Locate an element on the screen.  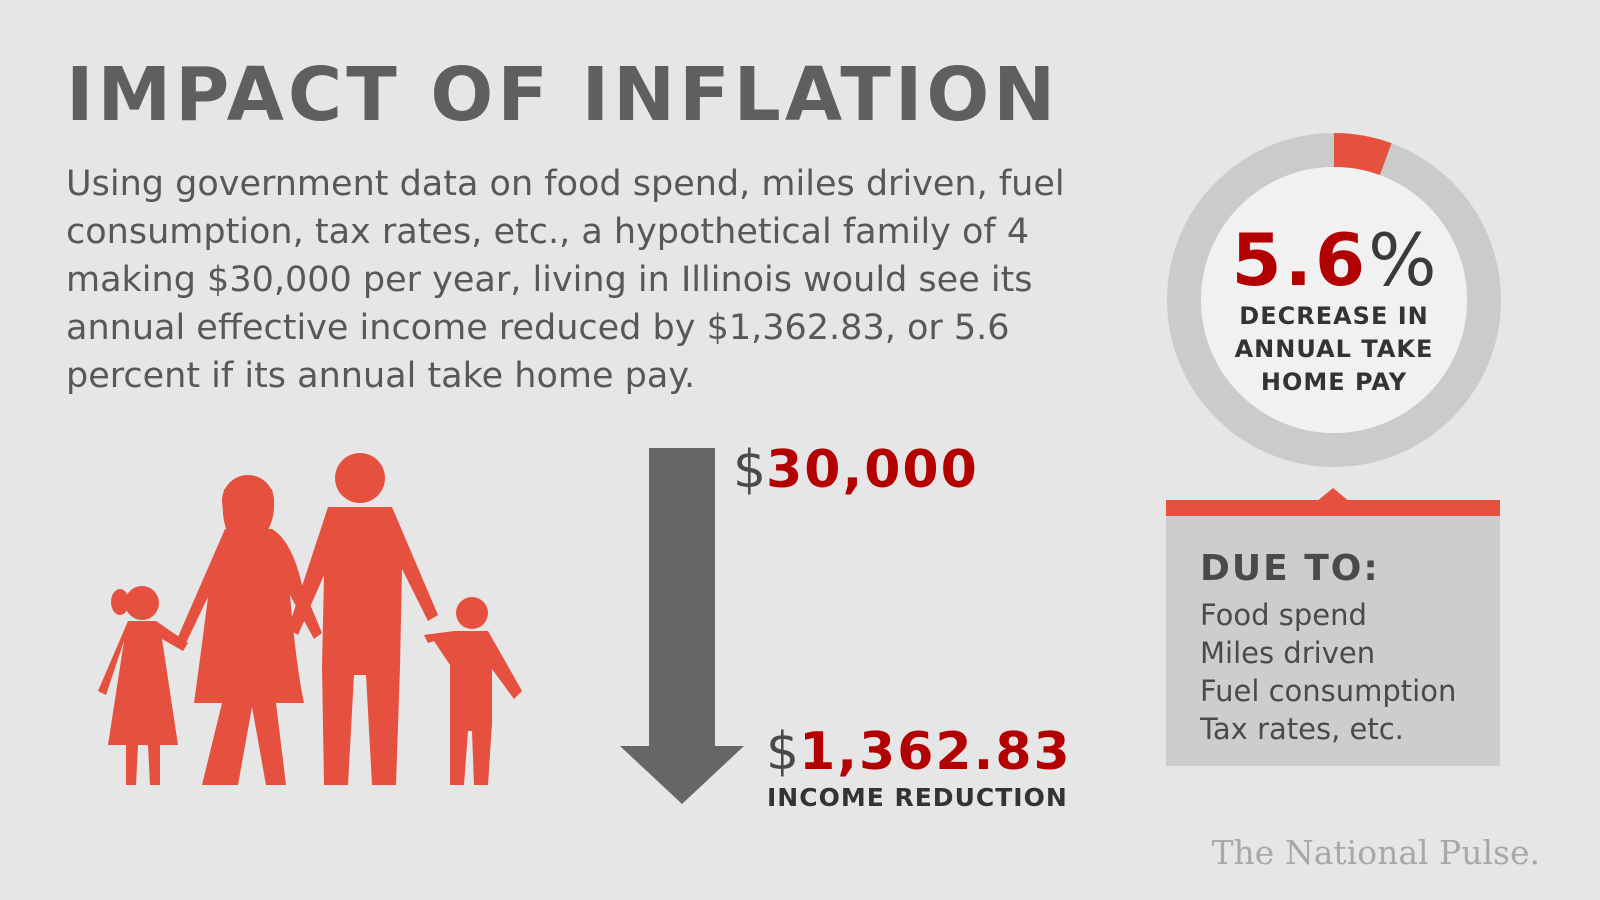
percent-donut-gauge is located at coordinates (1334, 300).